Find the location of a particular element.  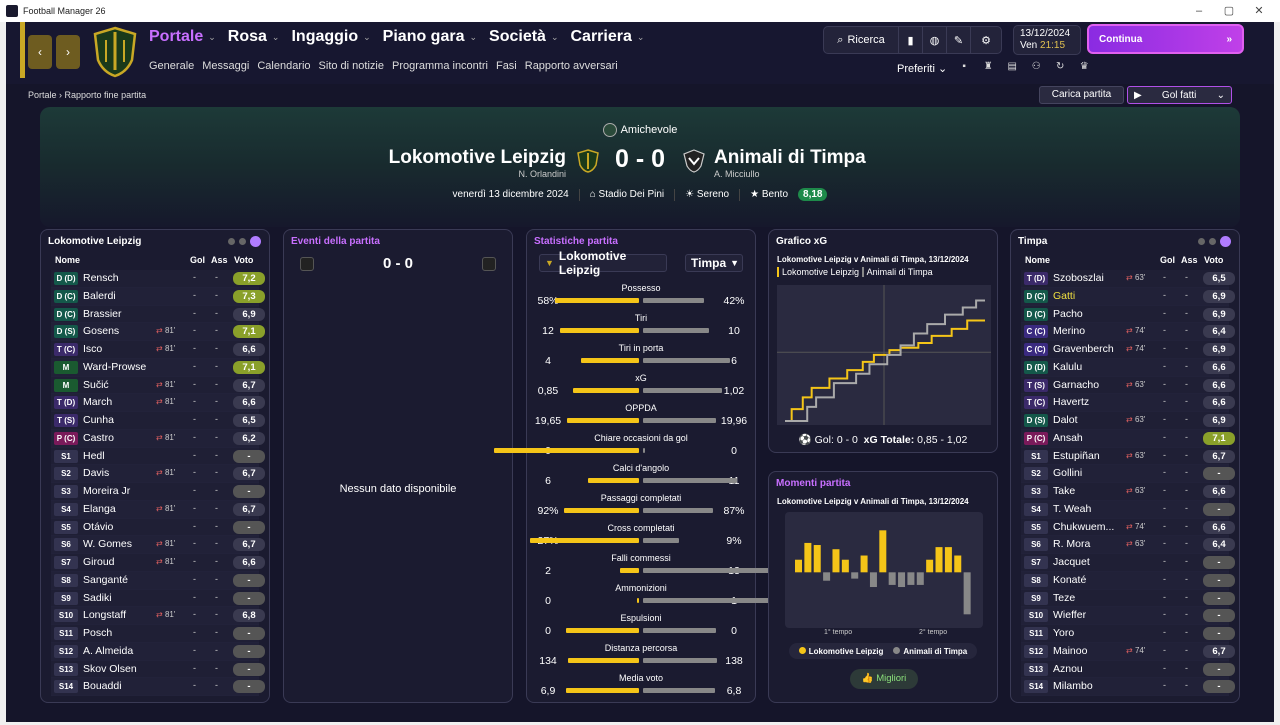

player-row: D (D) Rensch - - 7,2 is located at coordinates (158, 279).